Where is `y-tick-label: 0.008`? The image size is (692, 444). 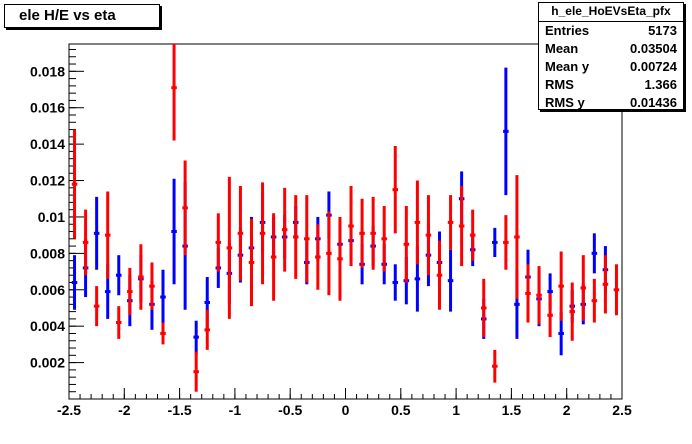
y-tick-label: 0.008 is located at coordinates (47, 253).